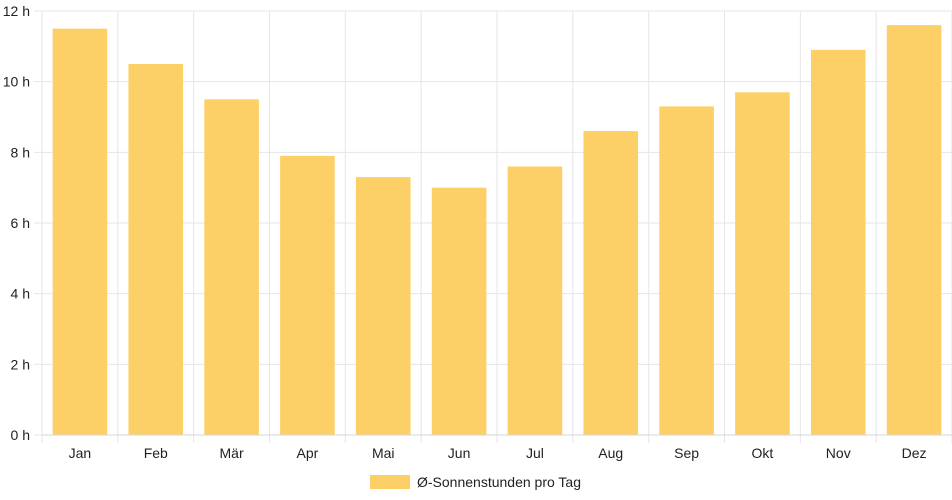 The width and height of the screenshot is (952, 500). Describe the element at coordinates (390, 482) in the screenshot. I see `legend-swatch` at that location.